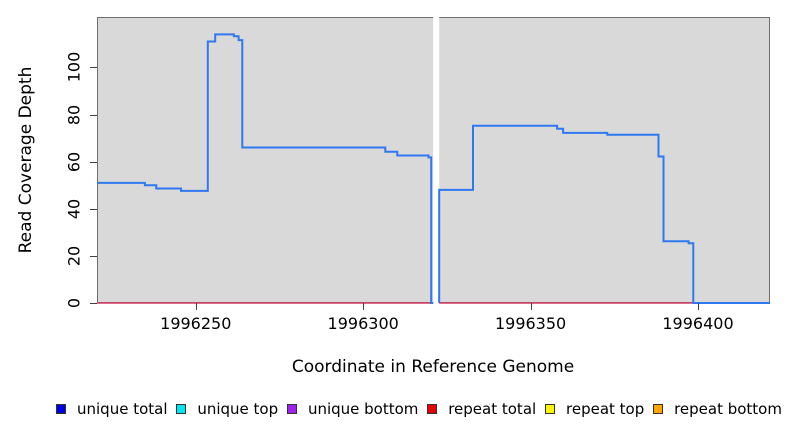 This screenshot has height=432, width=792. I want to click on y-tick-label: 100, so click(74, 67).